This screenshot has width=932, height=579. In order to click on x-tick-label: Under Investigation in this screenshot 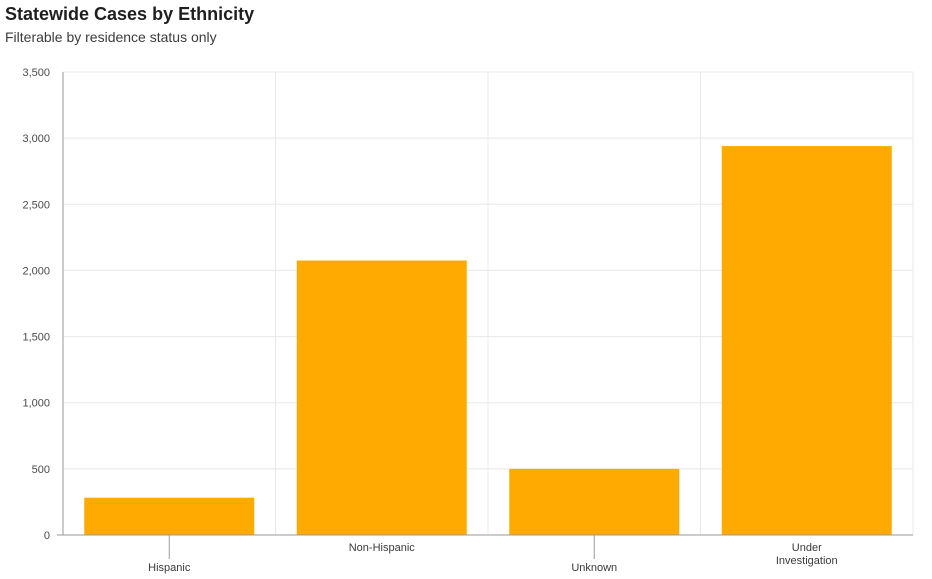, I will do `click(807, 554)`.